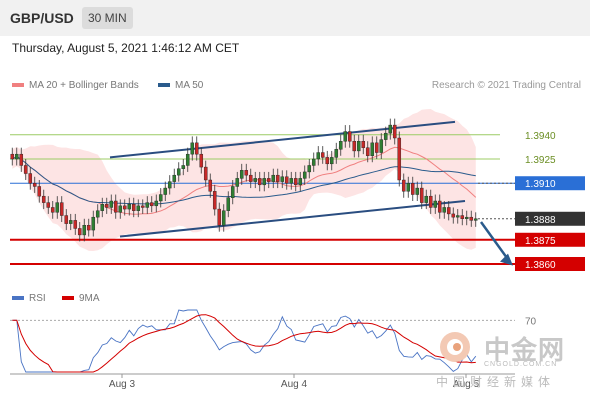 The height and width of the screenshot is (400, 590). What do you see at coordinates (244, 343) in the screenshot?
I see `rsi-ma-line` at bounding box center [244, 343].